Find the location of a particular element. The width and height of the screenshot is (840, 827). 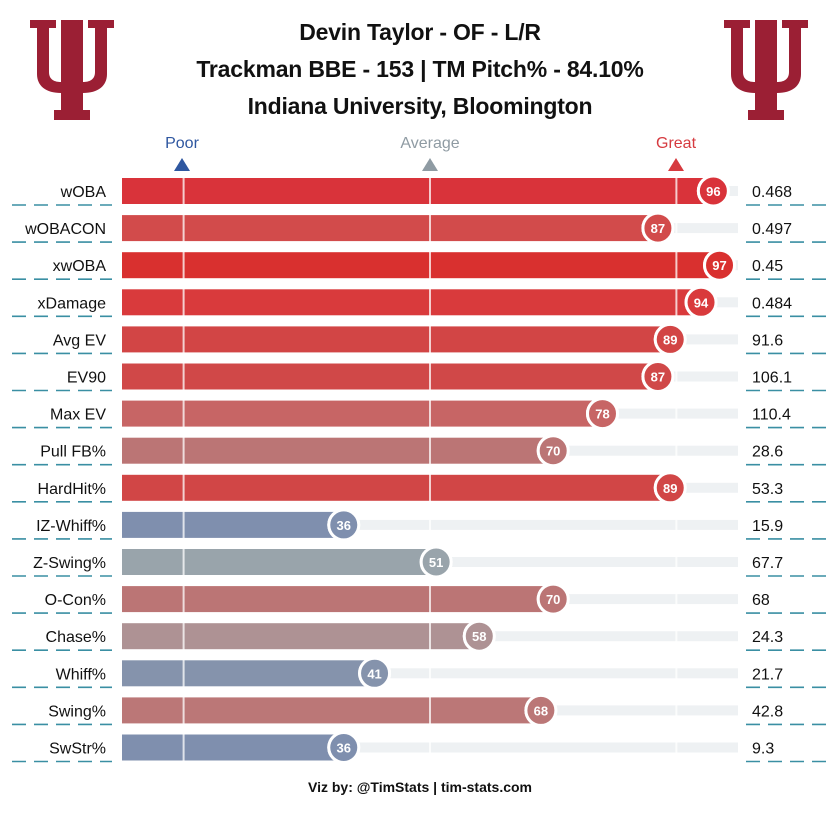

metric-label: EV90 is located at coordinates (86, 378).